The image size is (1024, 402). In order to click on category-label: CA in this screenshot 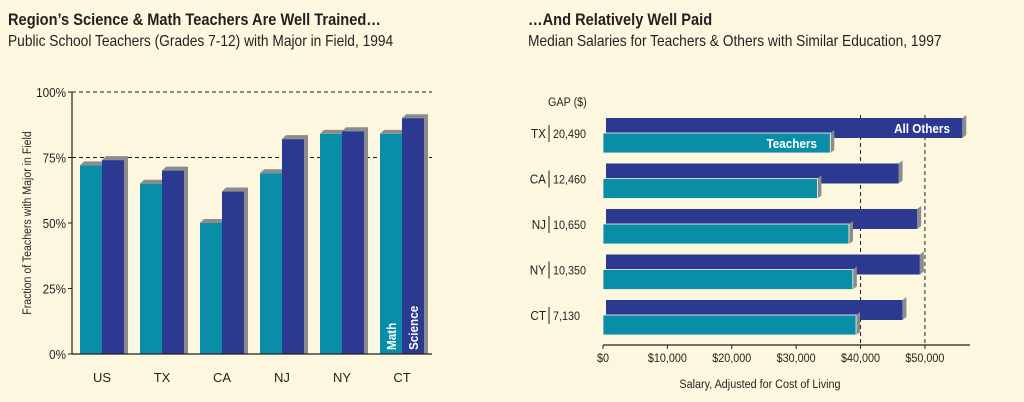, I will do `click(538, 179)`.